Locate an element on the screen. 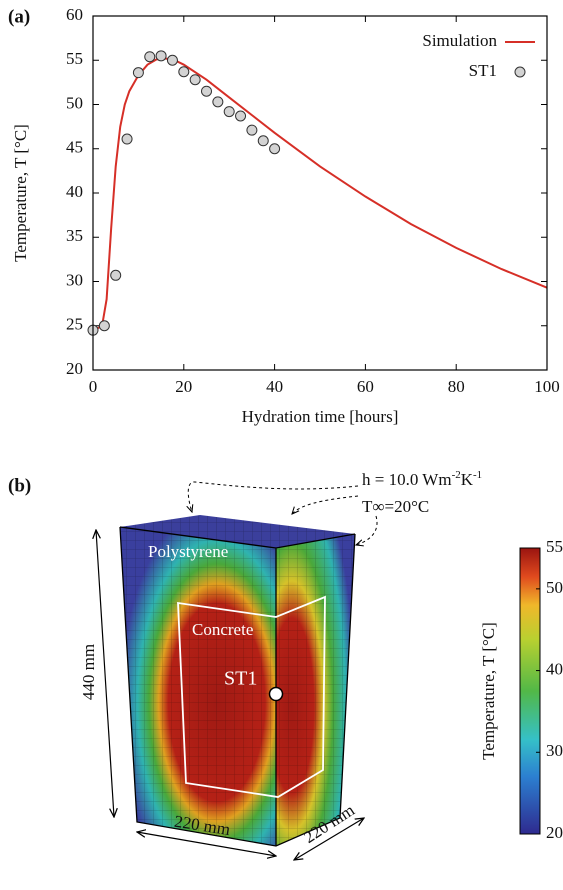  sensor-label: ST1 is located at coordinates (240, 679).